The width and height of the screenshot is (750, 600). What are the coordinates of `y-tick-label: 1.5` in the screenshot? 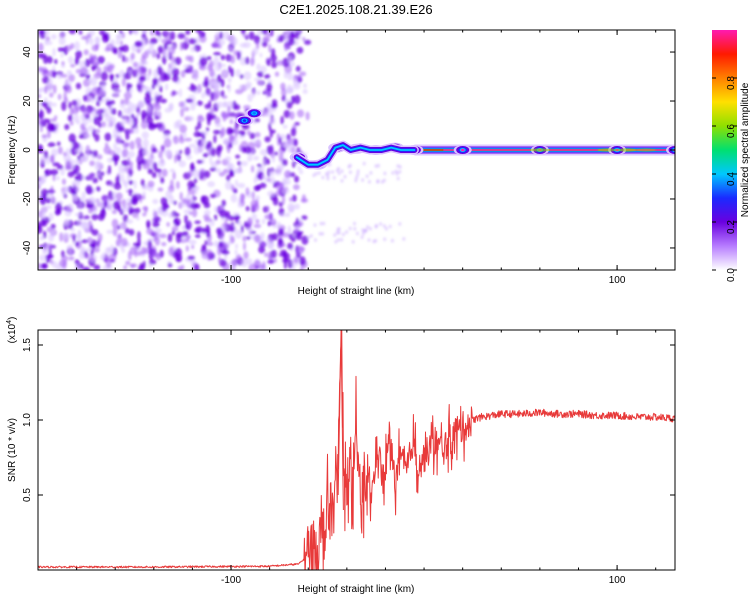 It's located at (27, 345).